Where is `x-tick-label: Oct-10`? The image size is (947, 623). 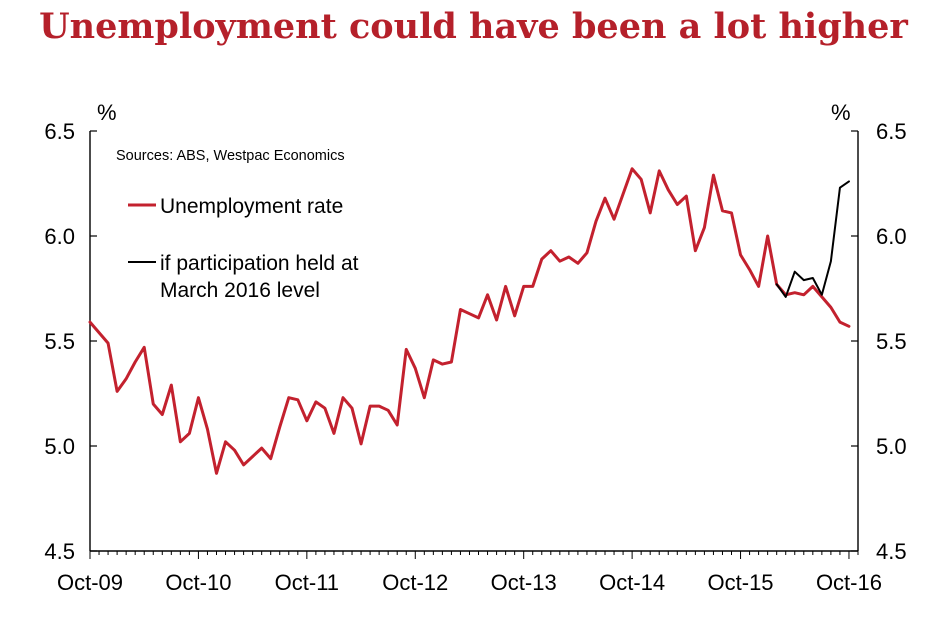
x-tick-label: Oct-10 is located at coordinates (198, 582).